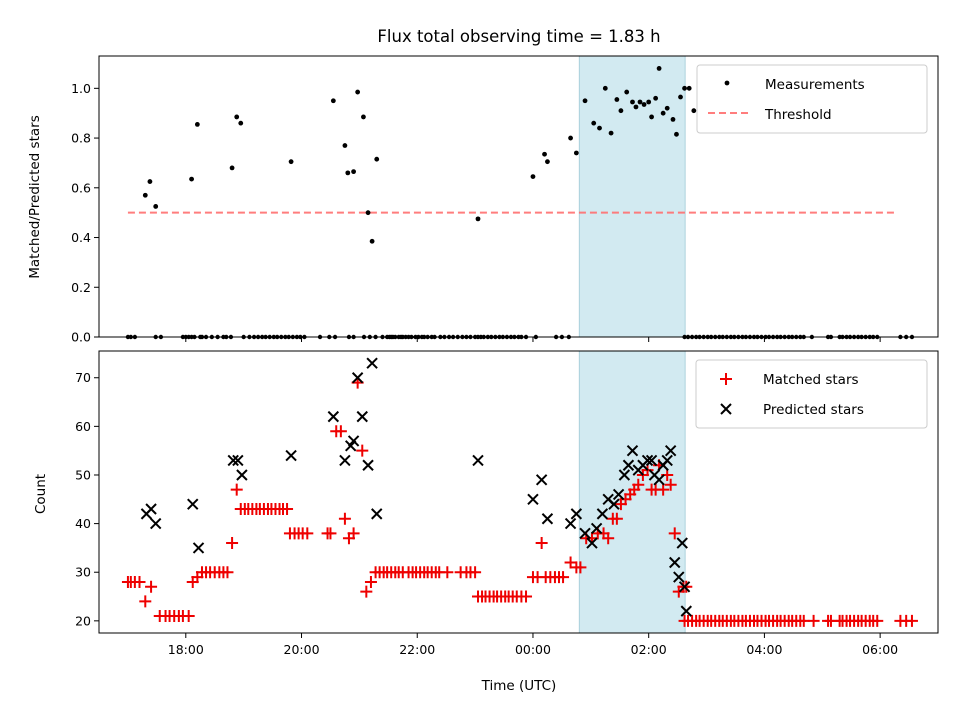 The image size is (960, 720). Describe the element at coordinates (81, 88) in the screenshot. I see `top-y-tick-label: 1.0` at that location.